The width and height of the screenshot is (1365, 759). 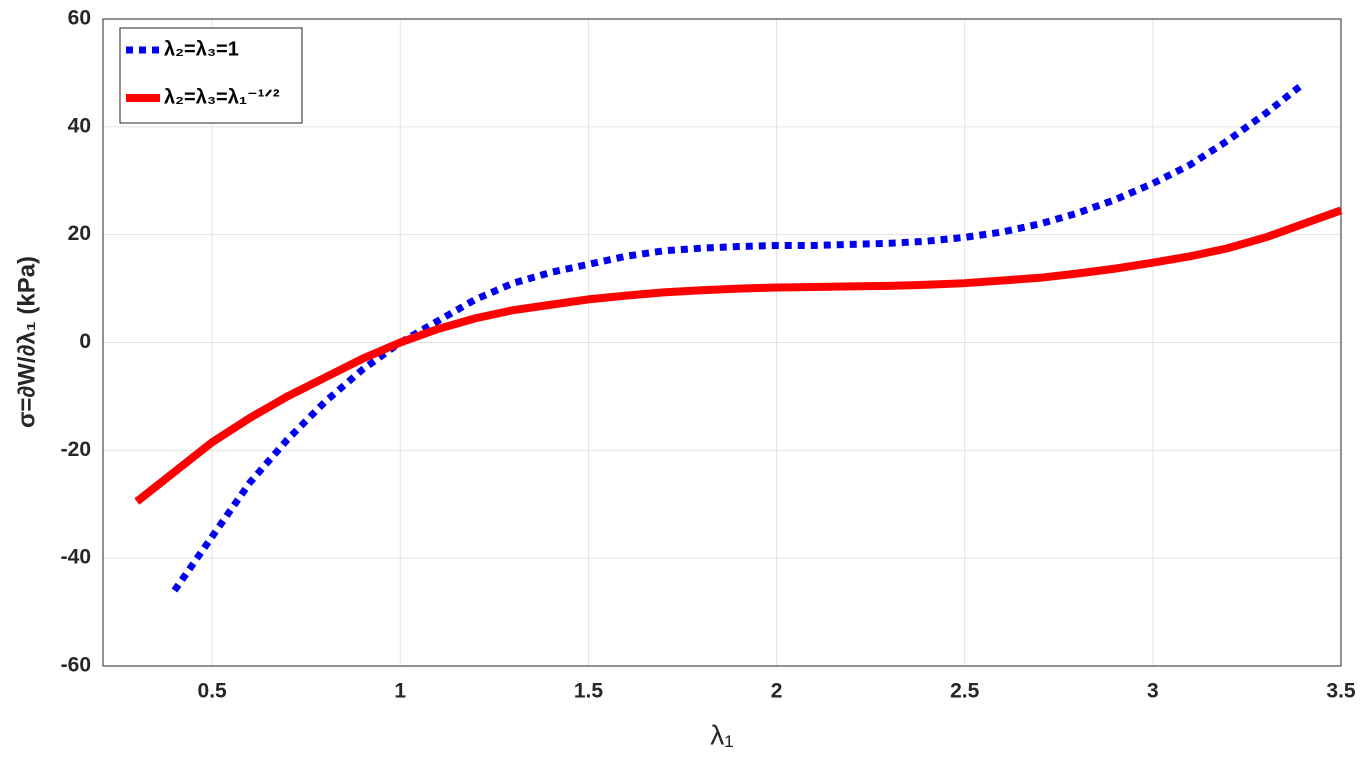 What do you see at coordinates (222, 97) in the screenshot?
I see `legend-label: λ₂=λ₃=λ₁⁻¹ᐟ²` at bounding box center [222, 97].